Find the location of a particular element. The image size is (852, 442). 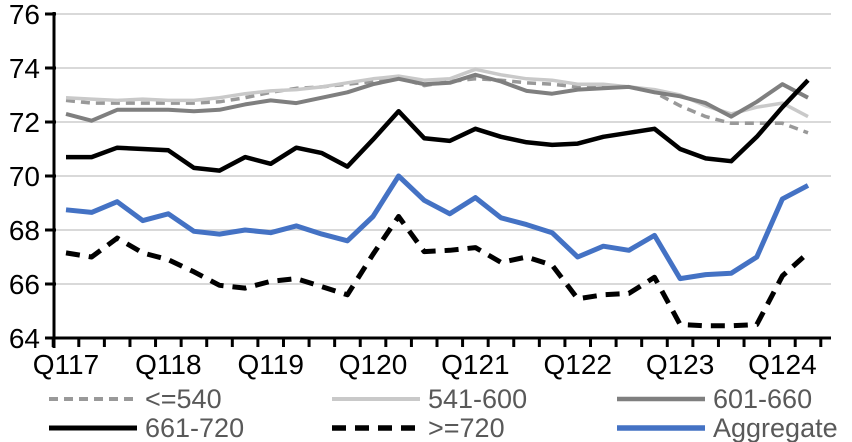

legend-line-sample-le540 is located at coordinates (93, 399).